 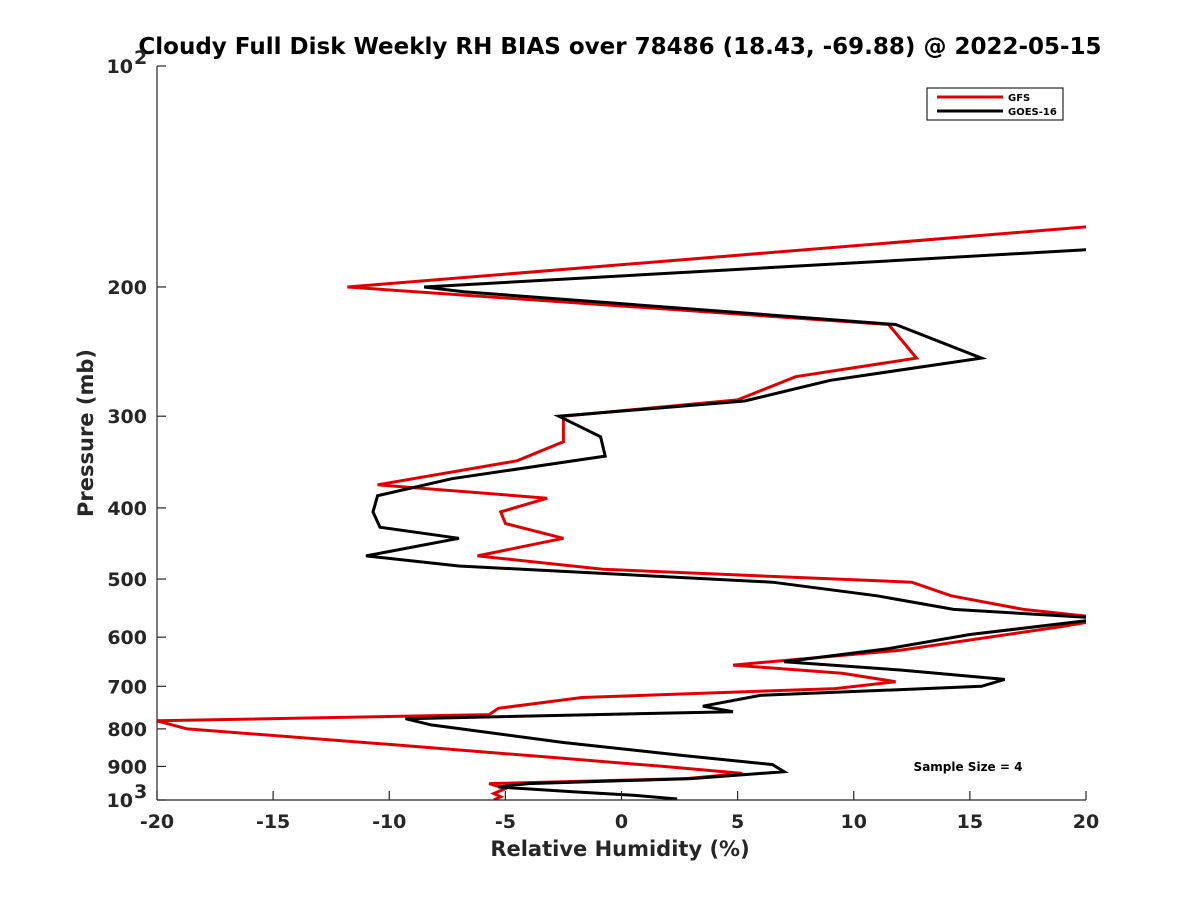 I want to click on x-tick-label: 15, so click(x=970, y=822).